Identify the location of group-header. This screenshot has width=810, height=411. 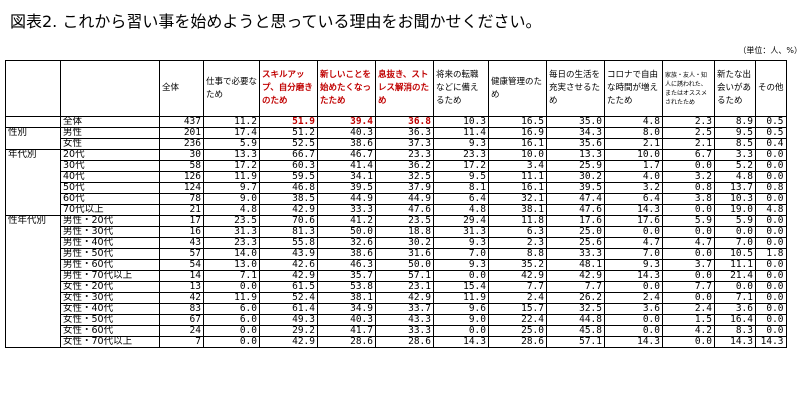
(33, 88).